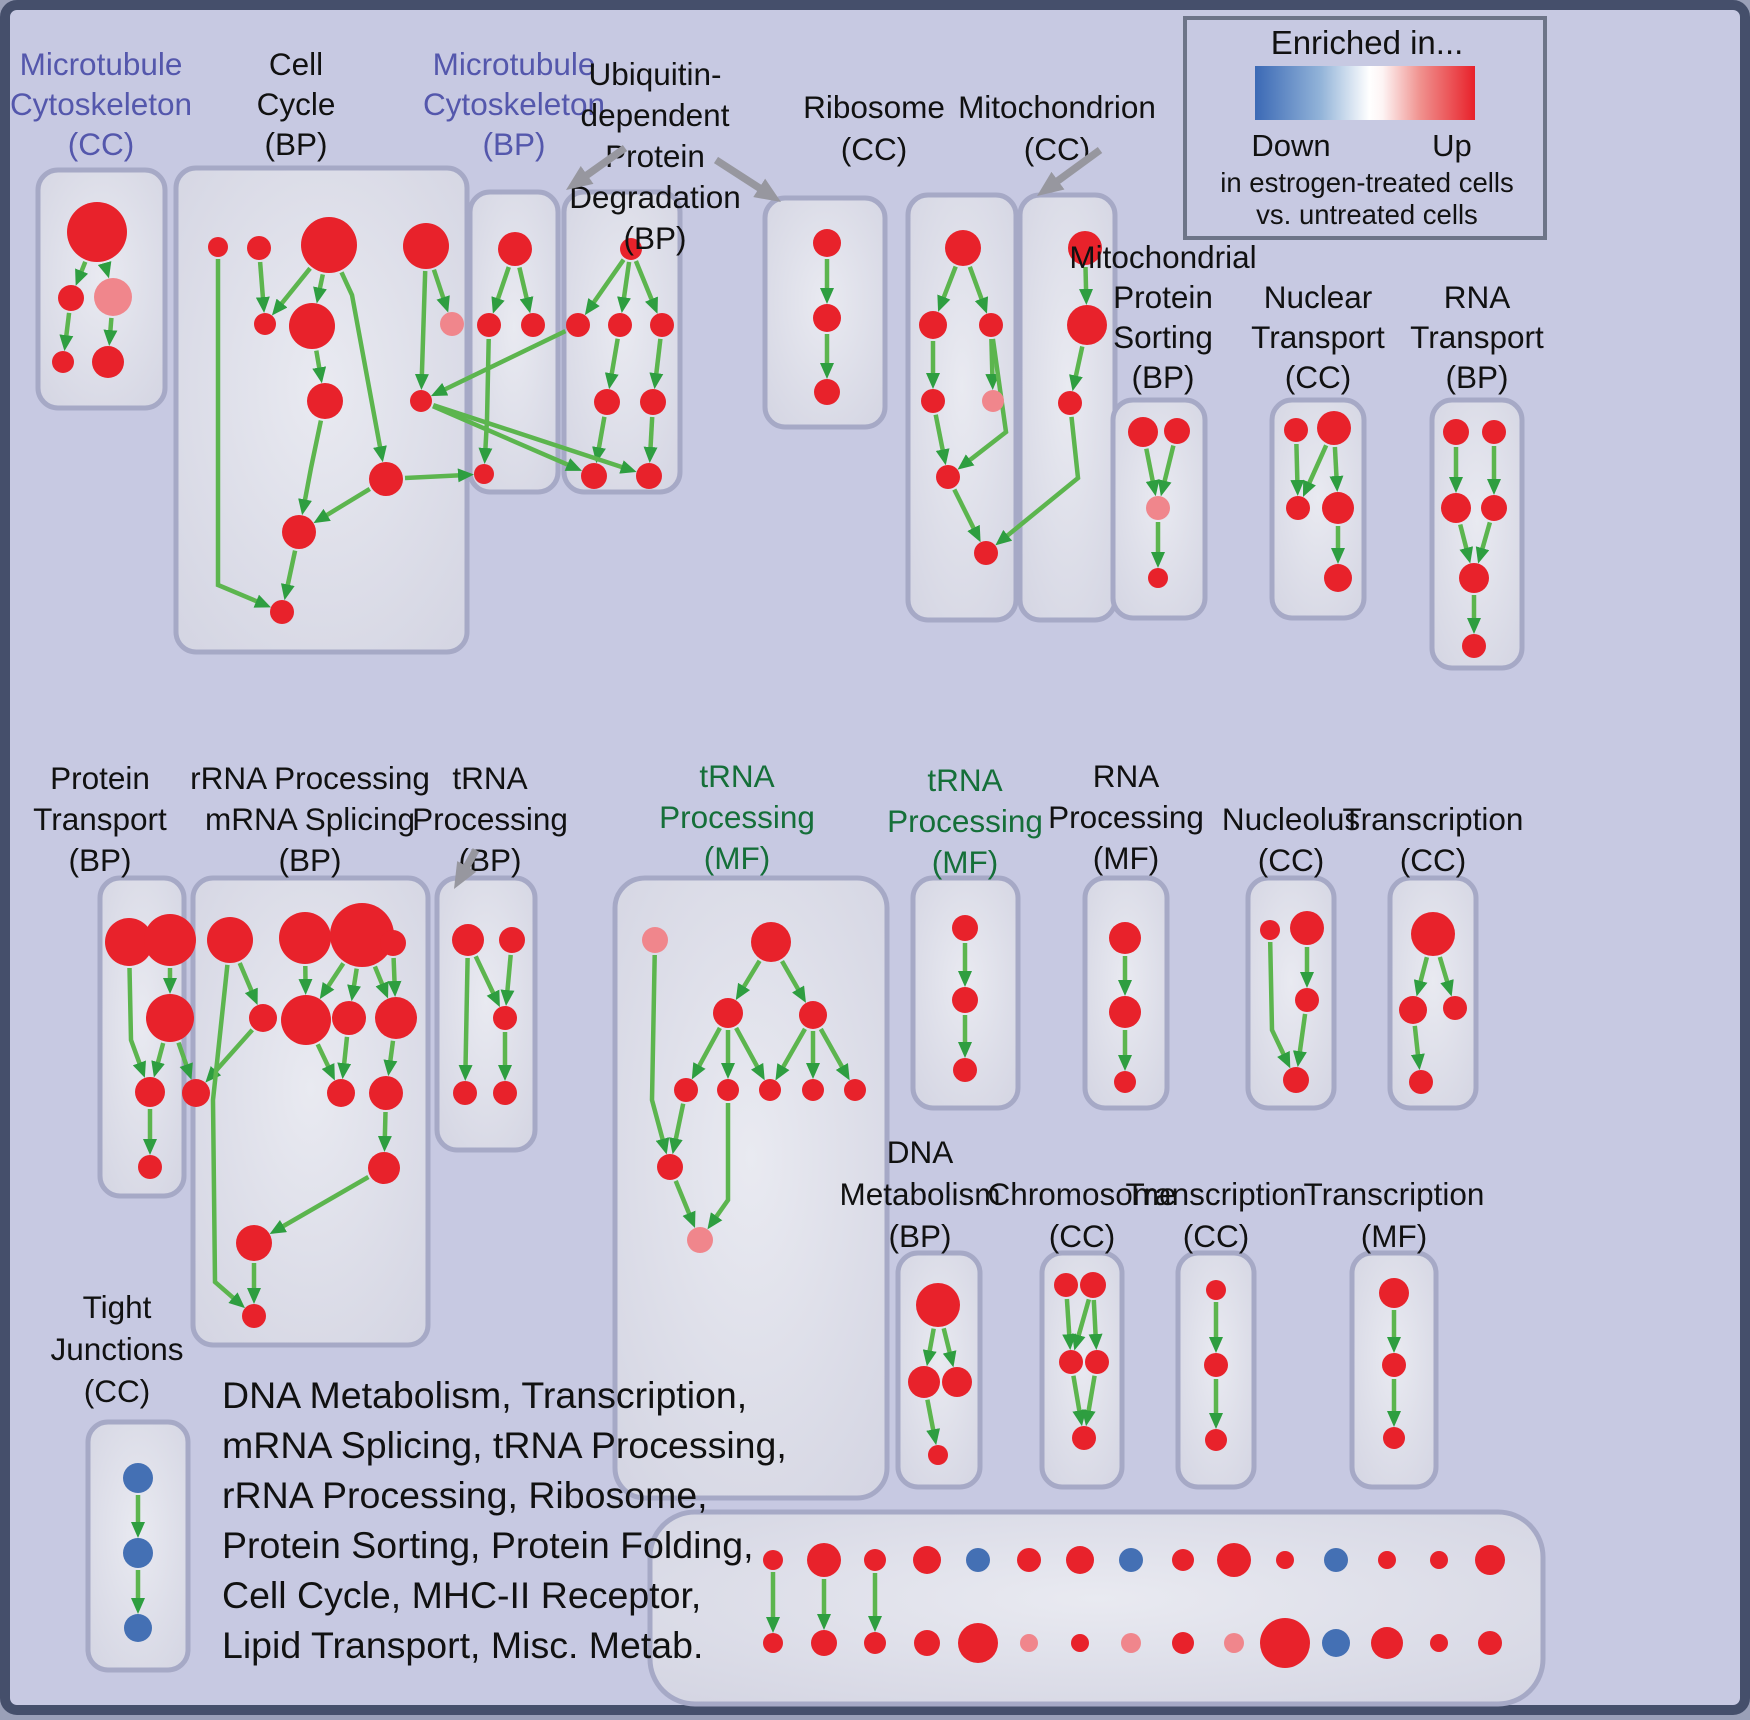 This screenshot has height=1720, width=1750. What do you see at coordinates (655, 197) in the screenshot?
I see `cluster-label-ubiquitin-line3: Degradation` at bounding box center [655, 197].